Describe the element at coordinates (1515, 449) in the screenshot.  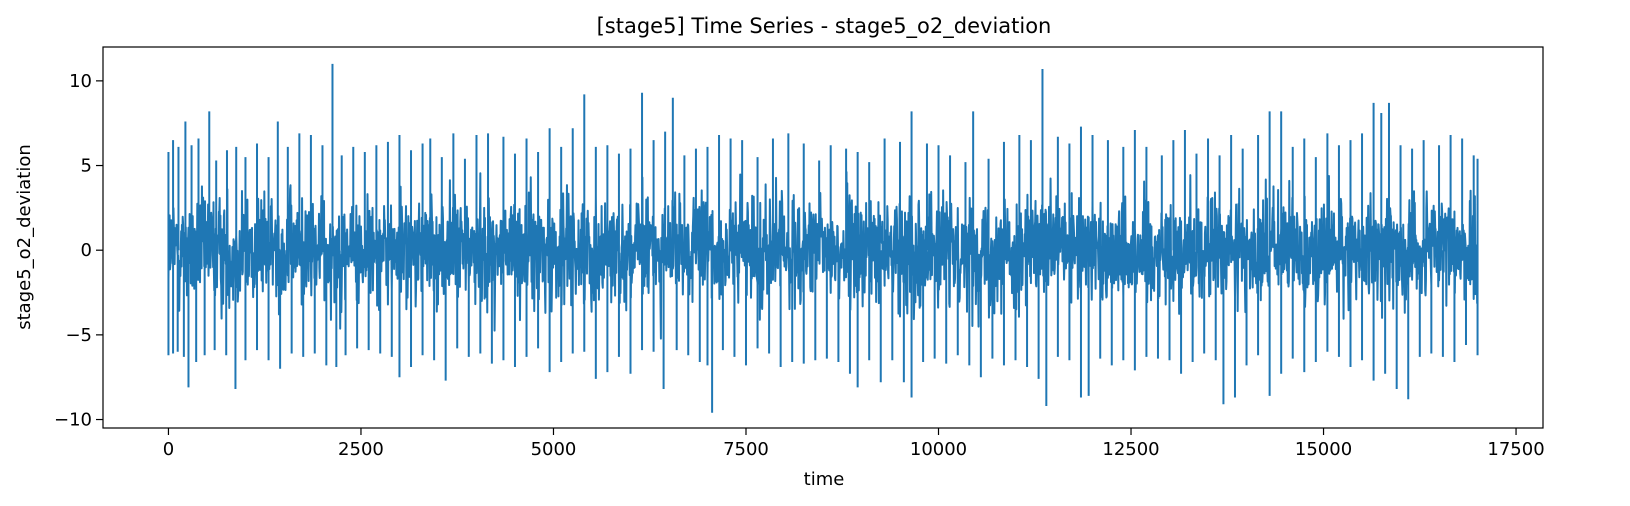
I see `x-tick-label: 17500` at that location.